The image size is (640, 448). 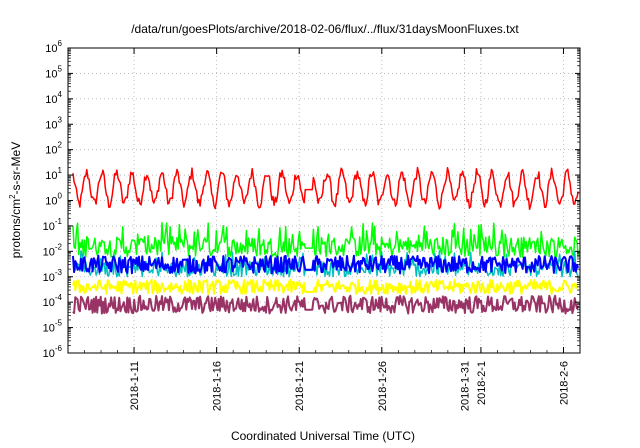 I want to click on y-tick-label: 10⁻¹, so click(x=53, y=225).